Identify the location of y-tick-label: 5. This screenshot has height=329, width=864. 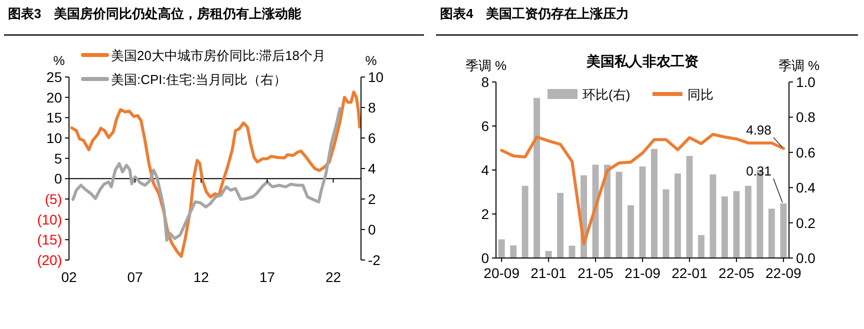
(58, 158).